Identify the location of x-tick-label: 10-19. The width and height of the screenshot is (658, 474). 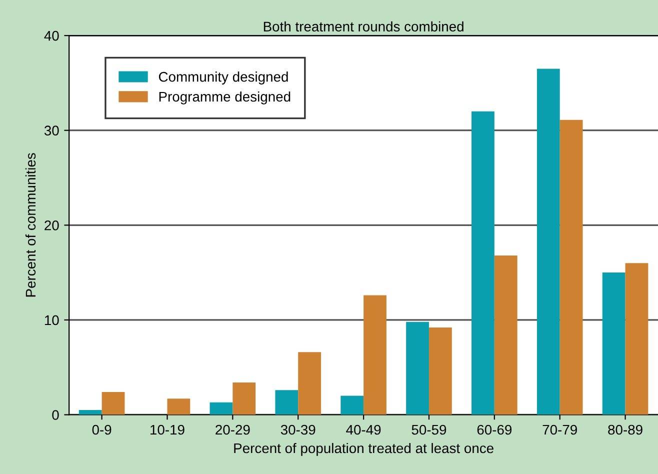
(167, 429).